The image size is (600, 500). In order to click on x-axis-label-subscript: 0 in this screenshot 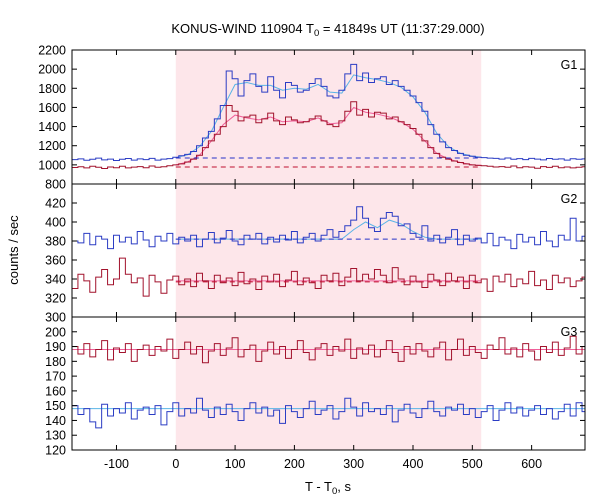, I will do `click(334, 491)`.